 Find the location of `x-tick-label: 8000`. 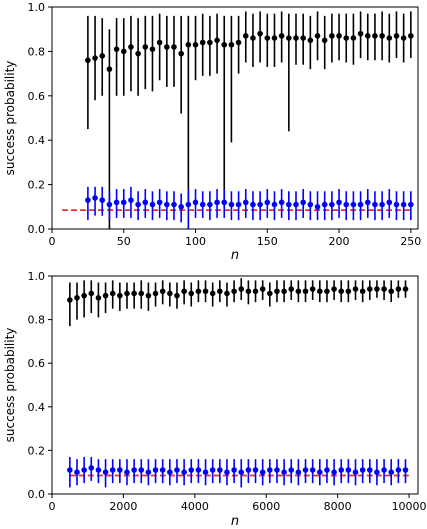

x-tick-label: 8000 is located at coordinates (338, 506).